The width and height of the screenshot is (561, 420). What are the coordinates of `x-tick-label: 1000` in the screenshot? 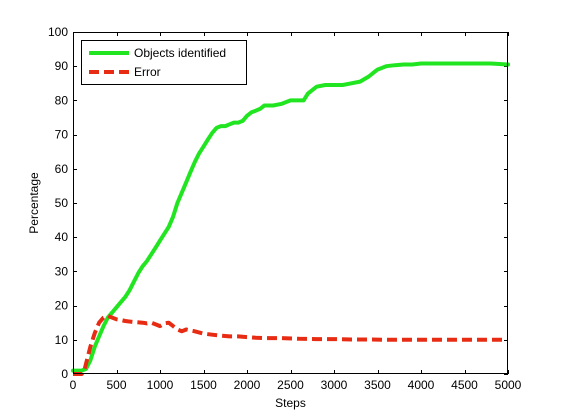 It's located at (160, 385).